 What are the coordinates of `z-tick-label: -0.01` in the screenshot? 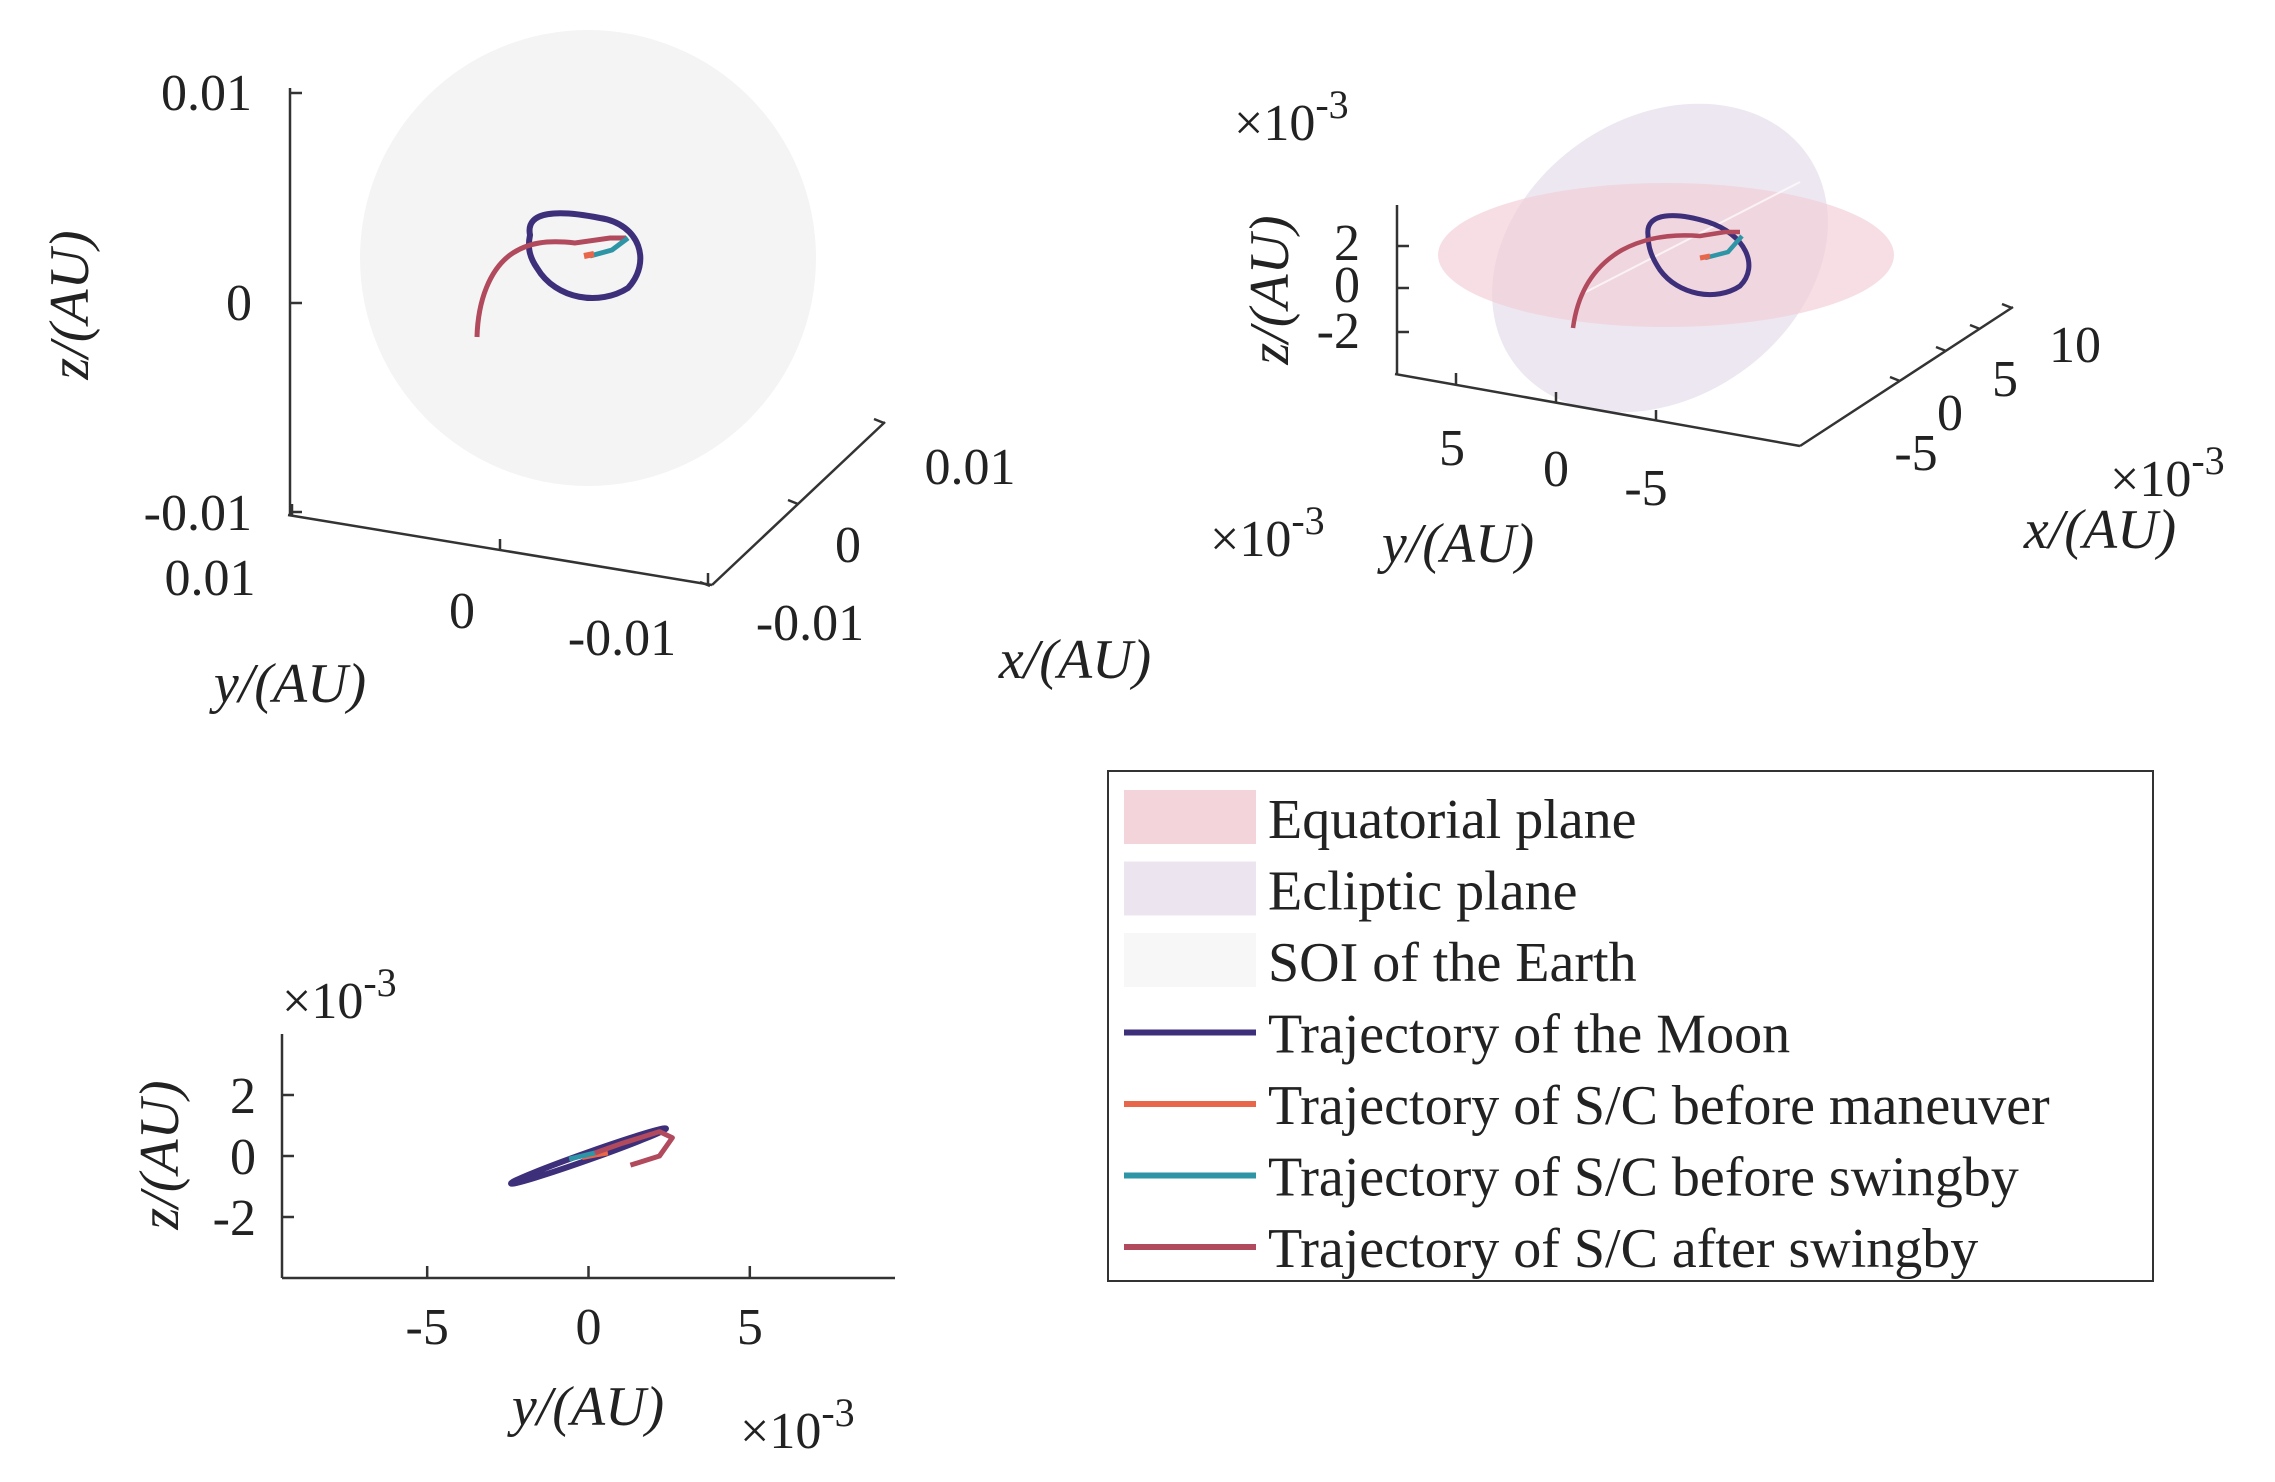 It's located at (198, 513).